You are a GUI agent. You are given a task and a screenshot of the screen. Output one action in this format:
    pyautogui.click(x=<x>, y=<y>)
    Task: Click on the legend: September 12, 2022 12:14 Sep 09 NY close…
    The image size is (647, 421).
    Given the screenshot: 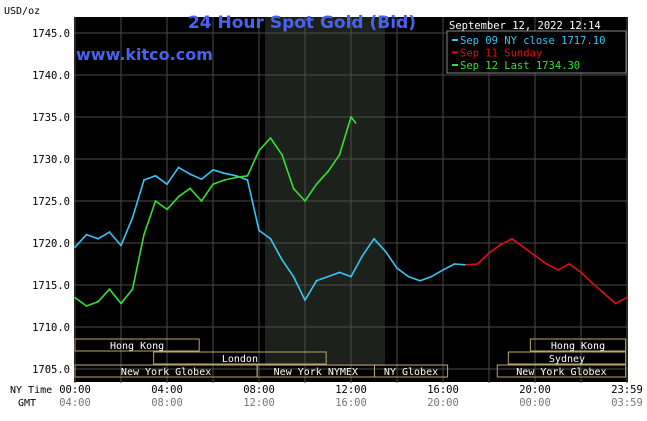 What is the action you would take?
    pyautogui.click(x=536, y=47)
    